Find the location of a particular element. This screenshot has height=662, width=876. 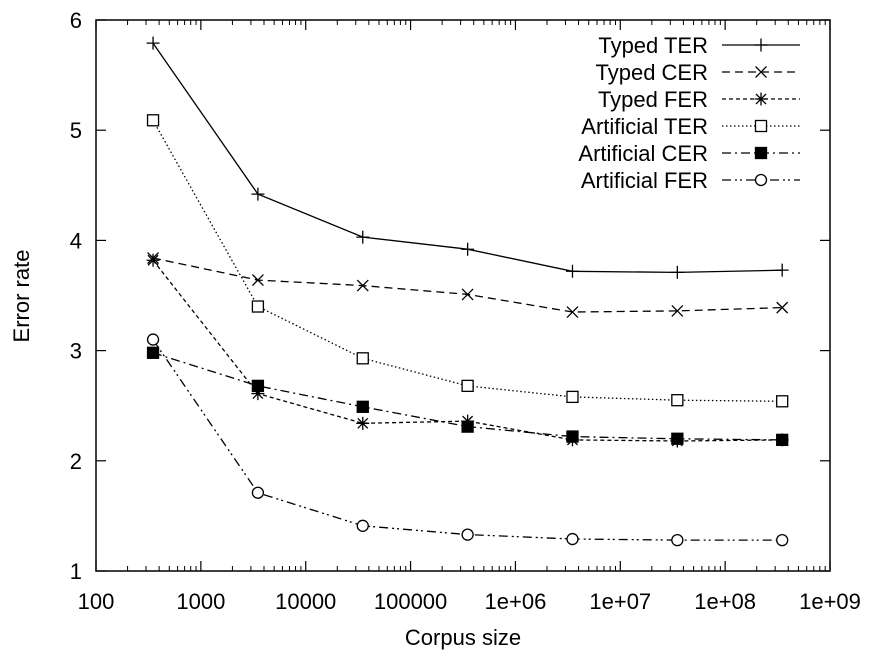

y-tick-label: 6 is located at coordinates (76, 20).